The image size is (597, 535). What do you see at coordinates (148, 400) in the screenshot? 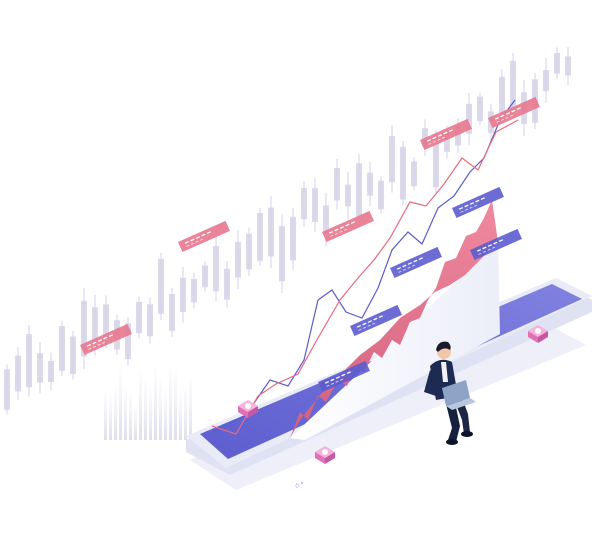
I see `candle-reflection` at bounding box center [148, 400].